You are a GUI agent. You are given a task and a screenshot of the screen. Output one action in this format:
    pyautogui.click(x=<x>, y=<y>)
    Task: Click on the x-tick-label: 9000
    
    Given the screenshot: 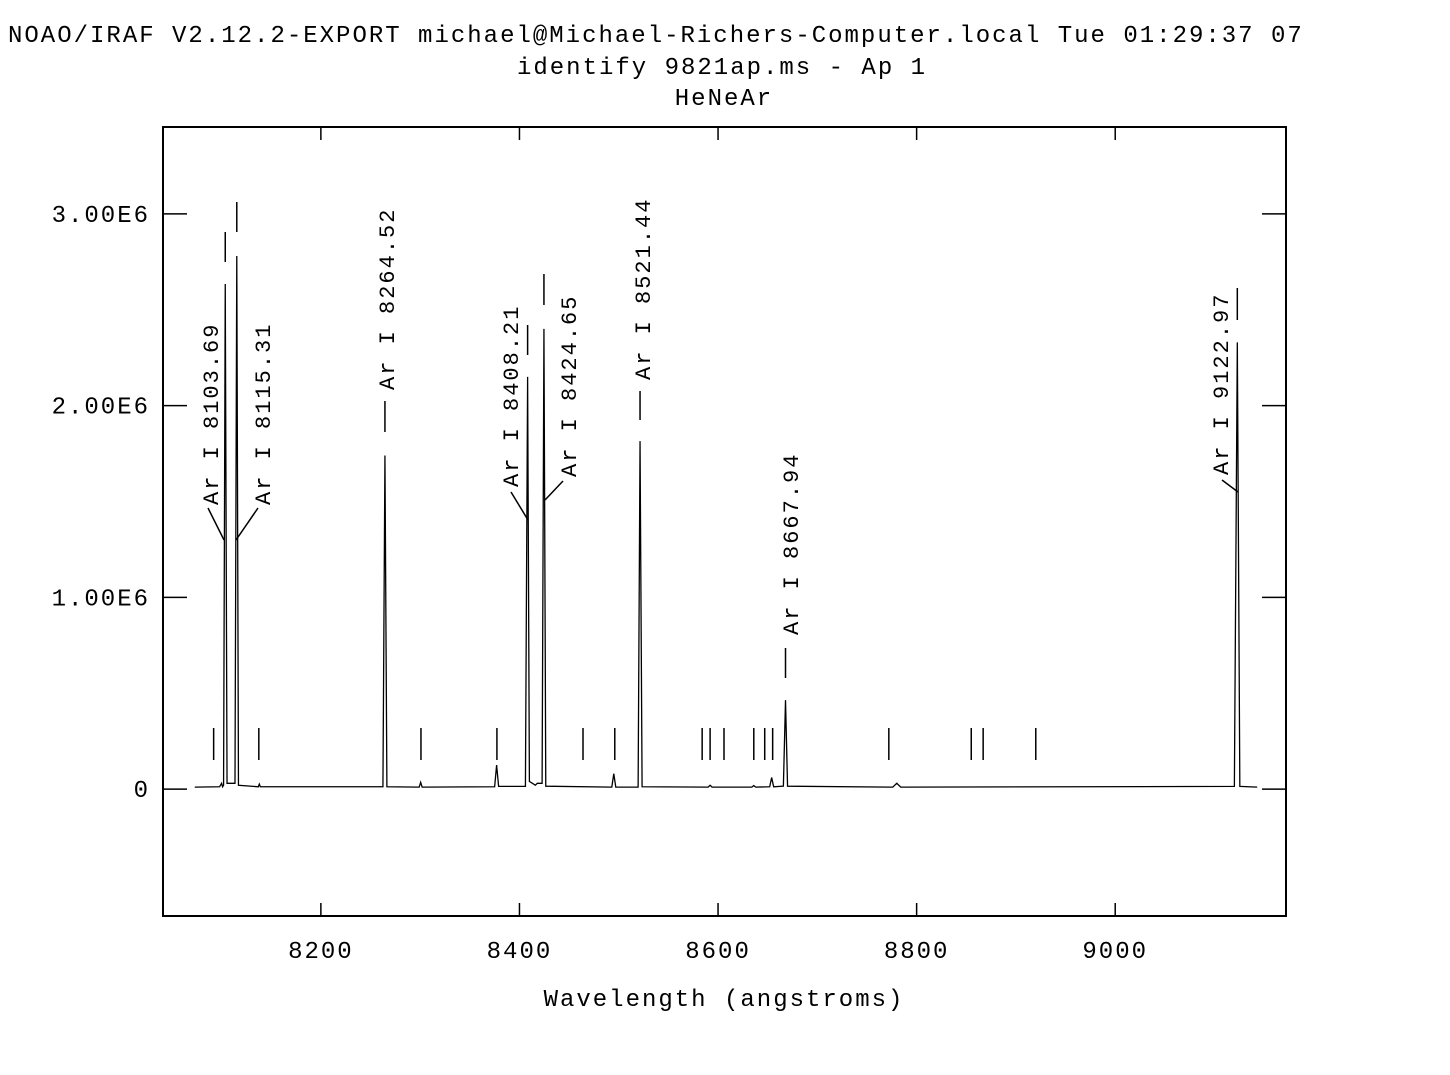 What is the action you would take?
    pyautogui.click(x=1115, y=952)
    